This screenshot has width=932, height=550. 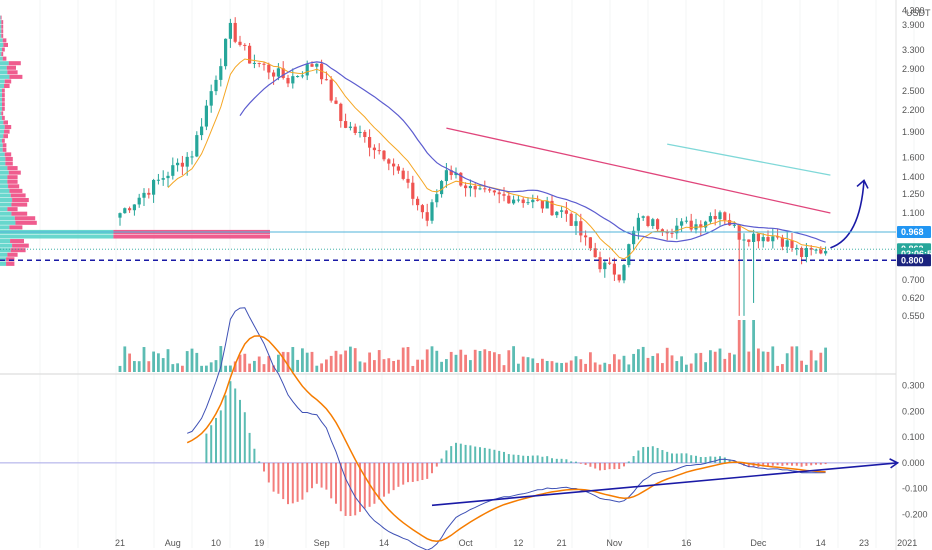 What do you see at coordinates (758, 543) in the screenshot?
I see `time-tick-label: Dec` at bounding box center [758, 543].